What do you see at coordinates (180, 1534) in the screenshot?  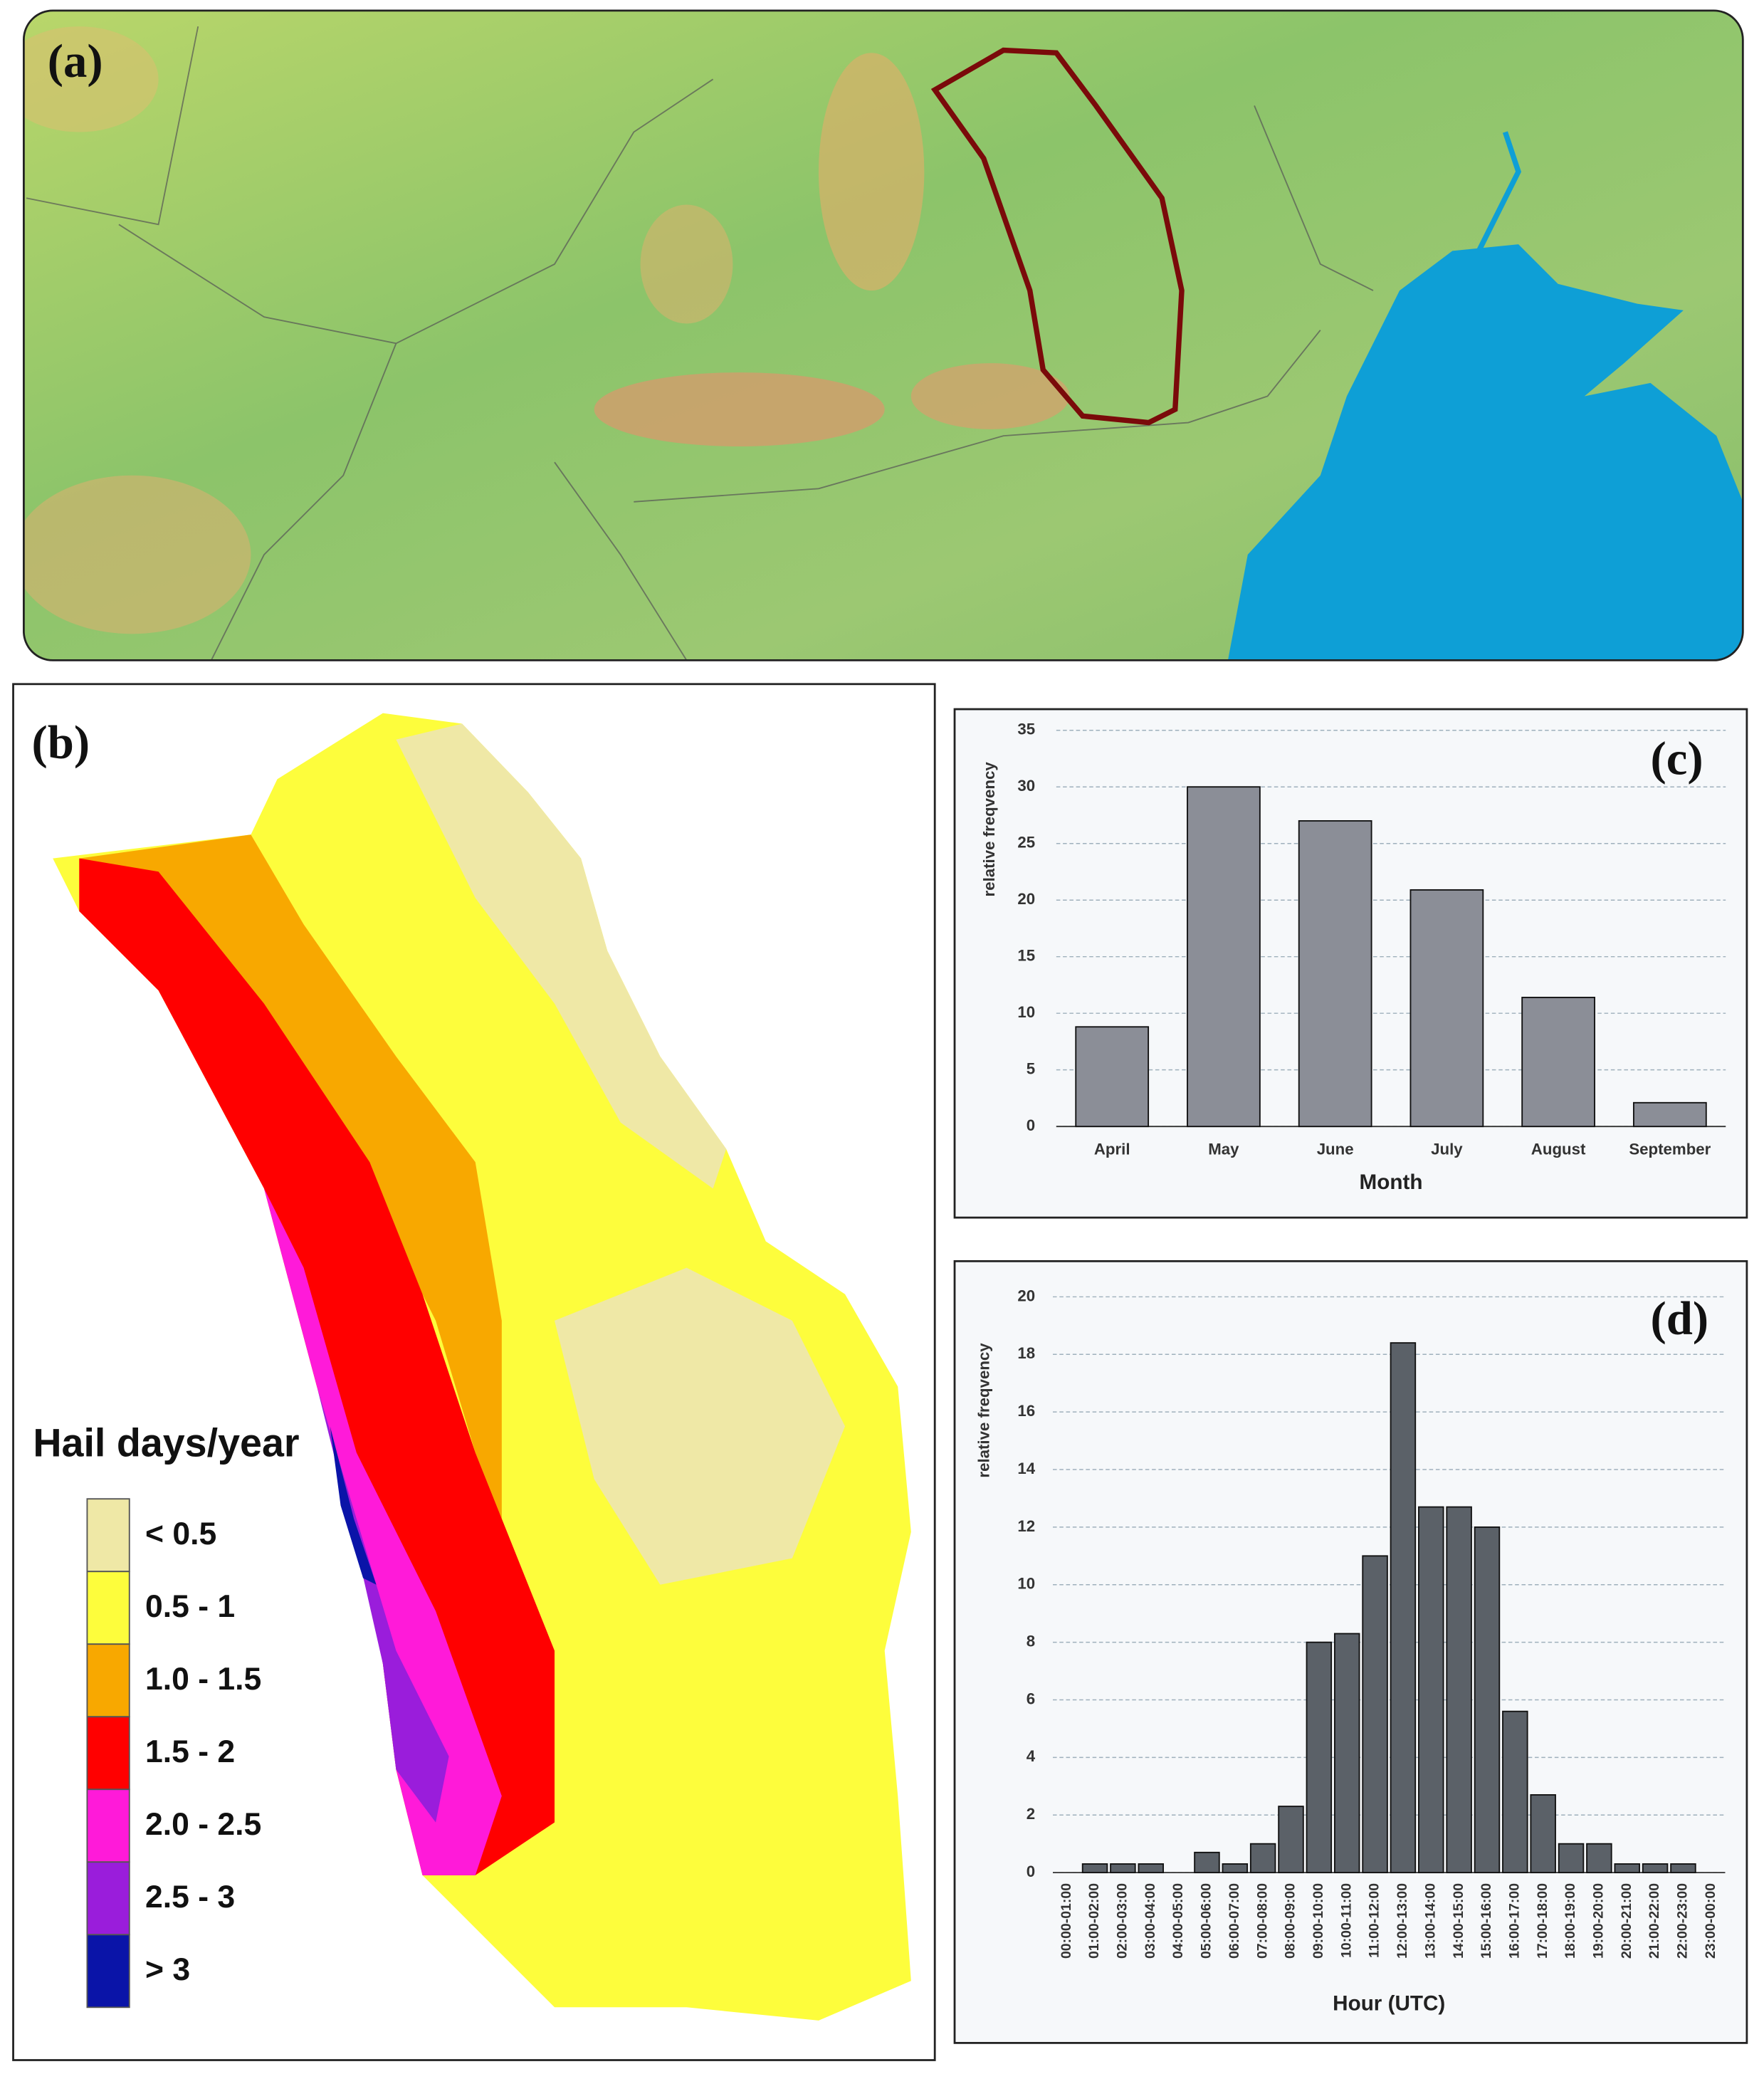 I see `legend-label: < 0.5` at bounding box center [180, 1534].